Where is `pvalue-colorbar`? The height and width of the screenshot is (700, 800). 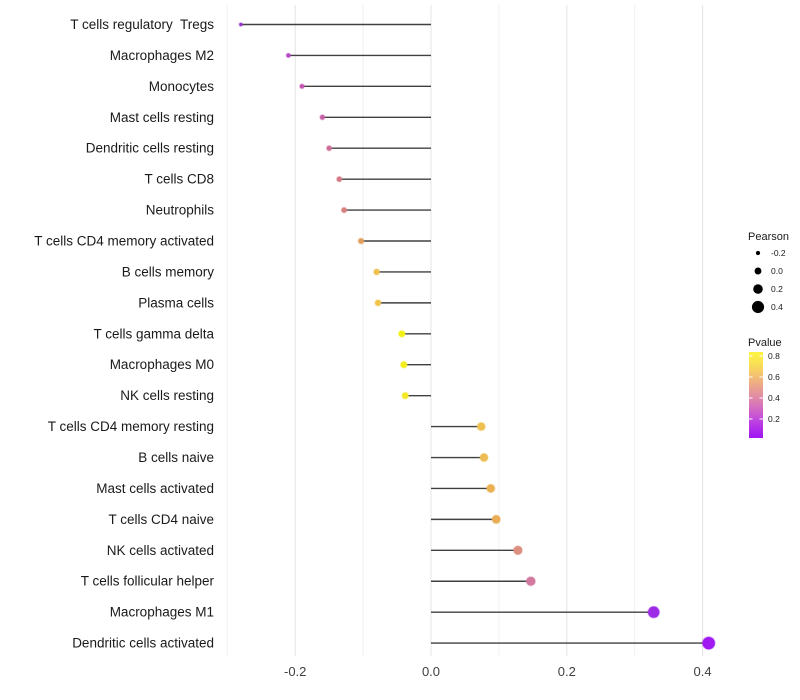
pvalue-colorbar is located at coordinates (756, 395).